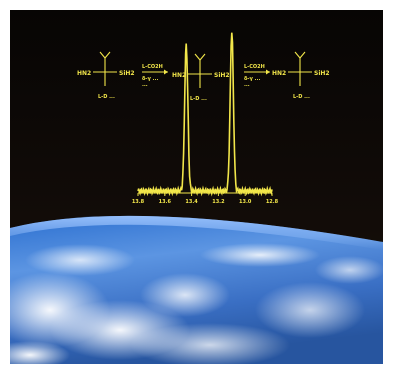 This screenshot has height=374, width=393. What do you see at coordinates (254, 67) in the screenshot?
I see `arrow-right-top-label: L-CO2H` at bounding box center [254, 67].